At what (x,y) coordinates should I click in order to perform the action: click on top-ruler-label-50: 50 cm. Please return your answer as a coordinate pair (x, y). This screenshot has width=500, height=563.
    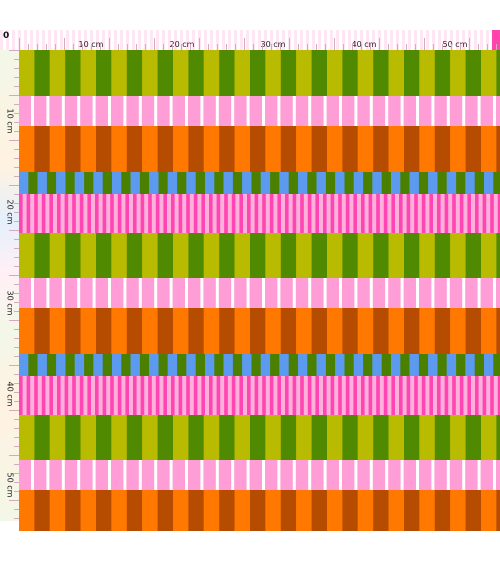
    Looking at the image, I should click on (455, 44).